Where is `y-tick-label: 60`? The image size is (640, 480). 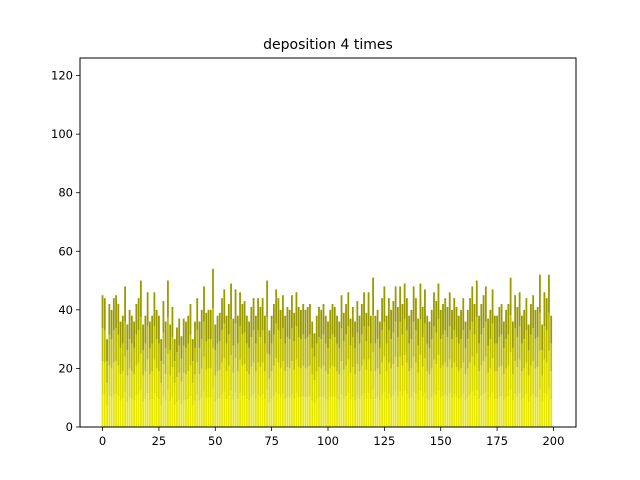
y-tick-label: 60 is located at coordinates (65, 251).